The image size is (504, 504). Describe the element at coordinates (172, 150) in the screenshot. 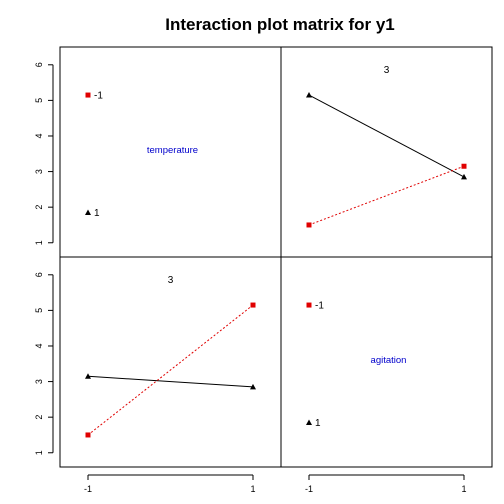

I see `factor-label: temperature` at that location.